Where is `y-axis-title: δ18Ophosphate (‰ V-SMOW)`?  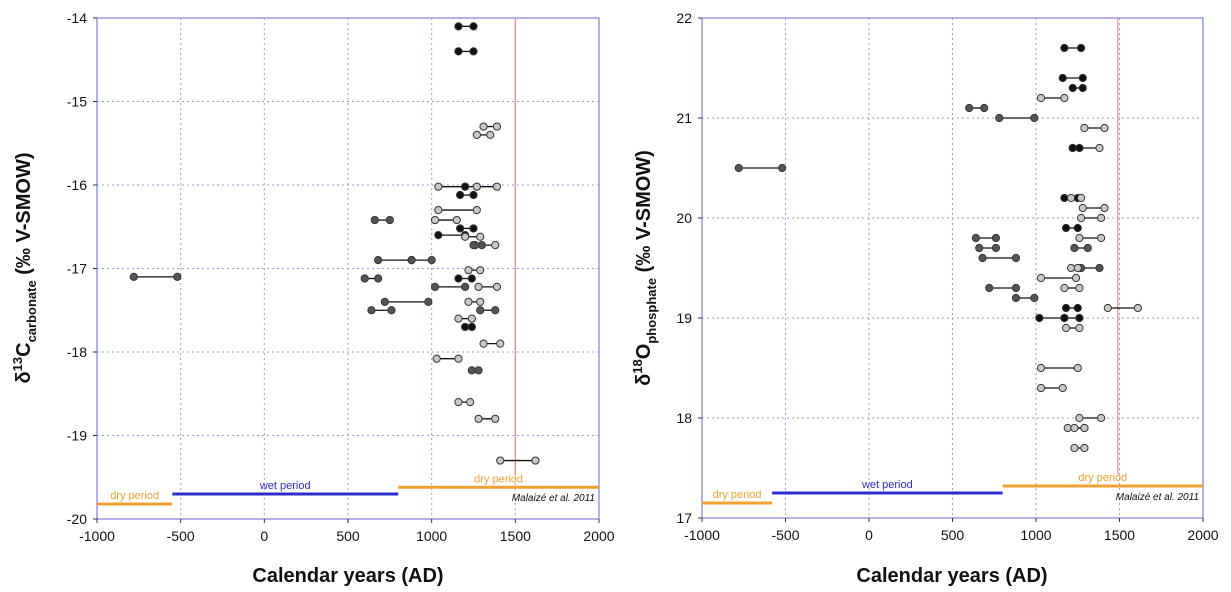
y-axis-title: δ18Ophosphate (‰ V-SMOW) is located at coordinates (644, 268).